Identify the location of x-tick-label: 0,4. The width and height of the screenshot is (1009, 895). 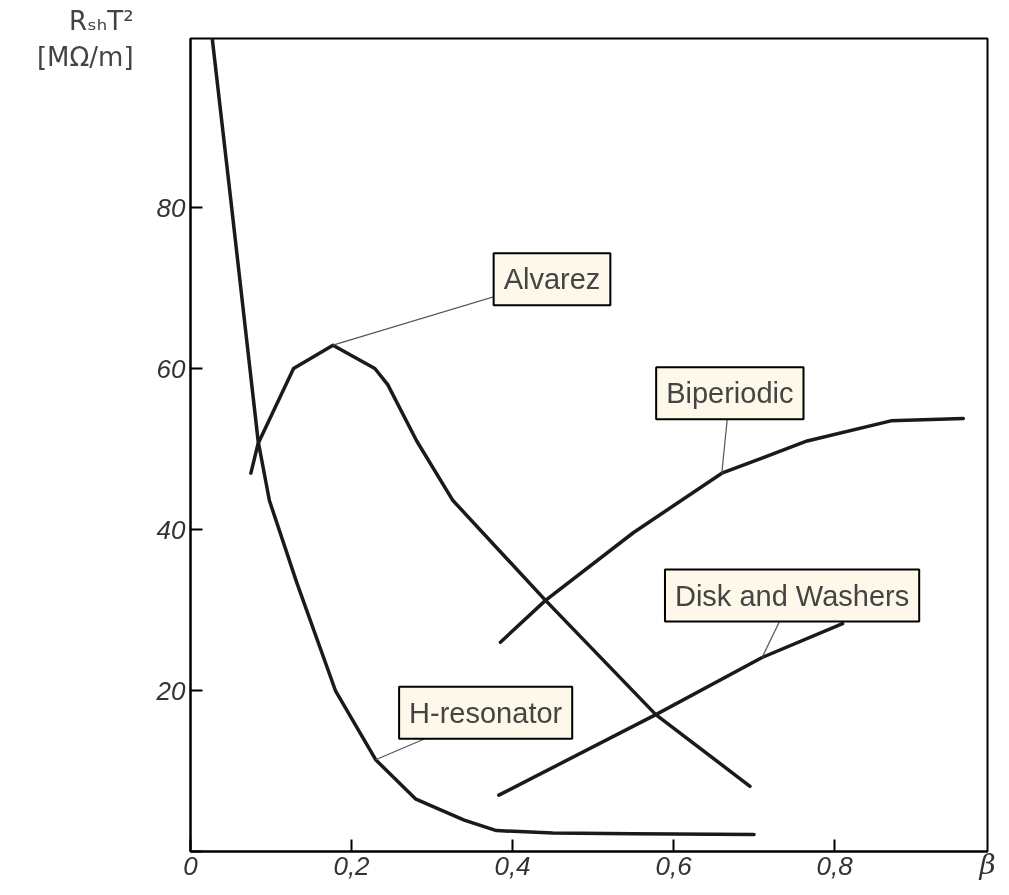
(512, 865).